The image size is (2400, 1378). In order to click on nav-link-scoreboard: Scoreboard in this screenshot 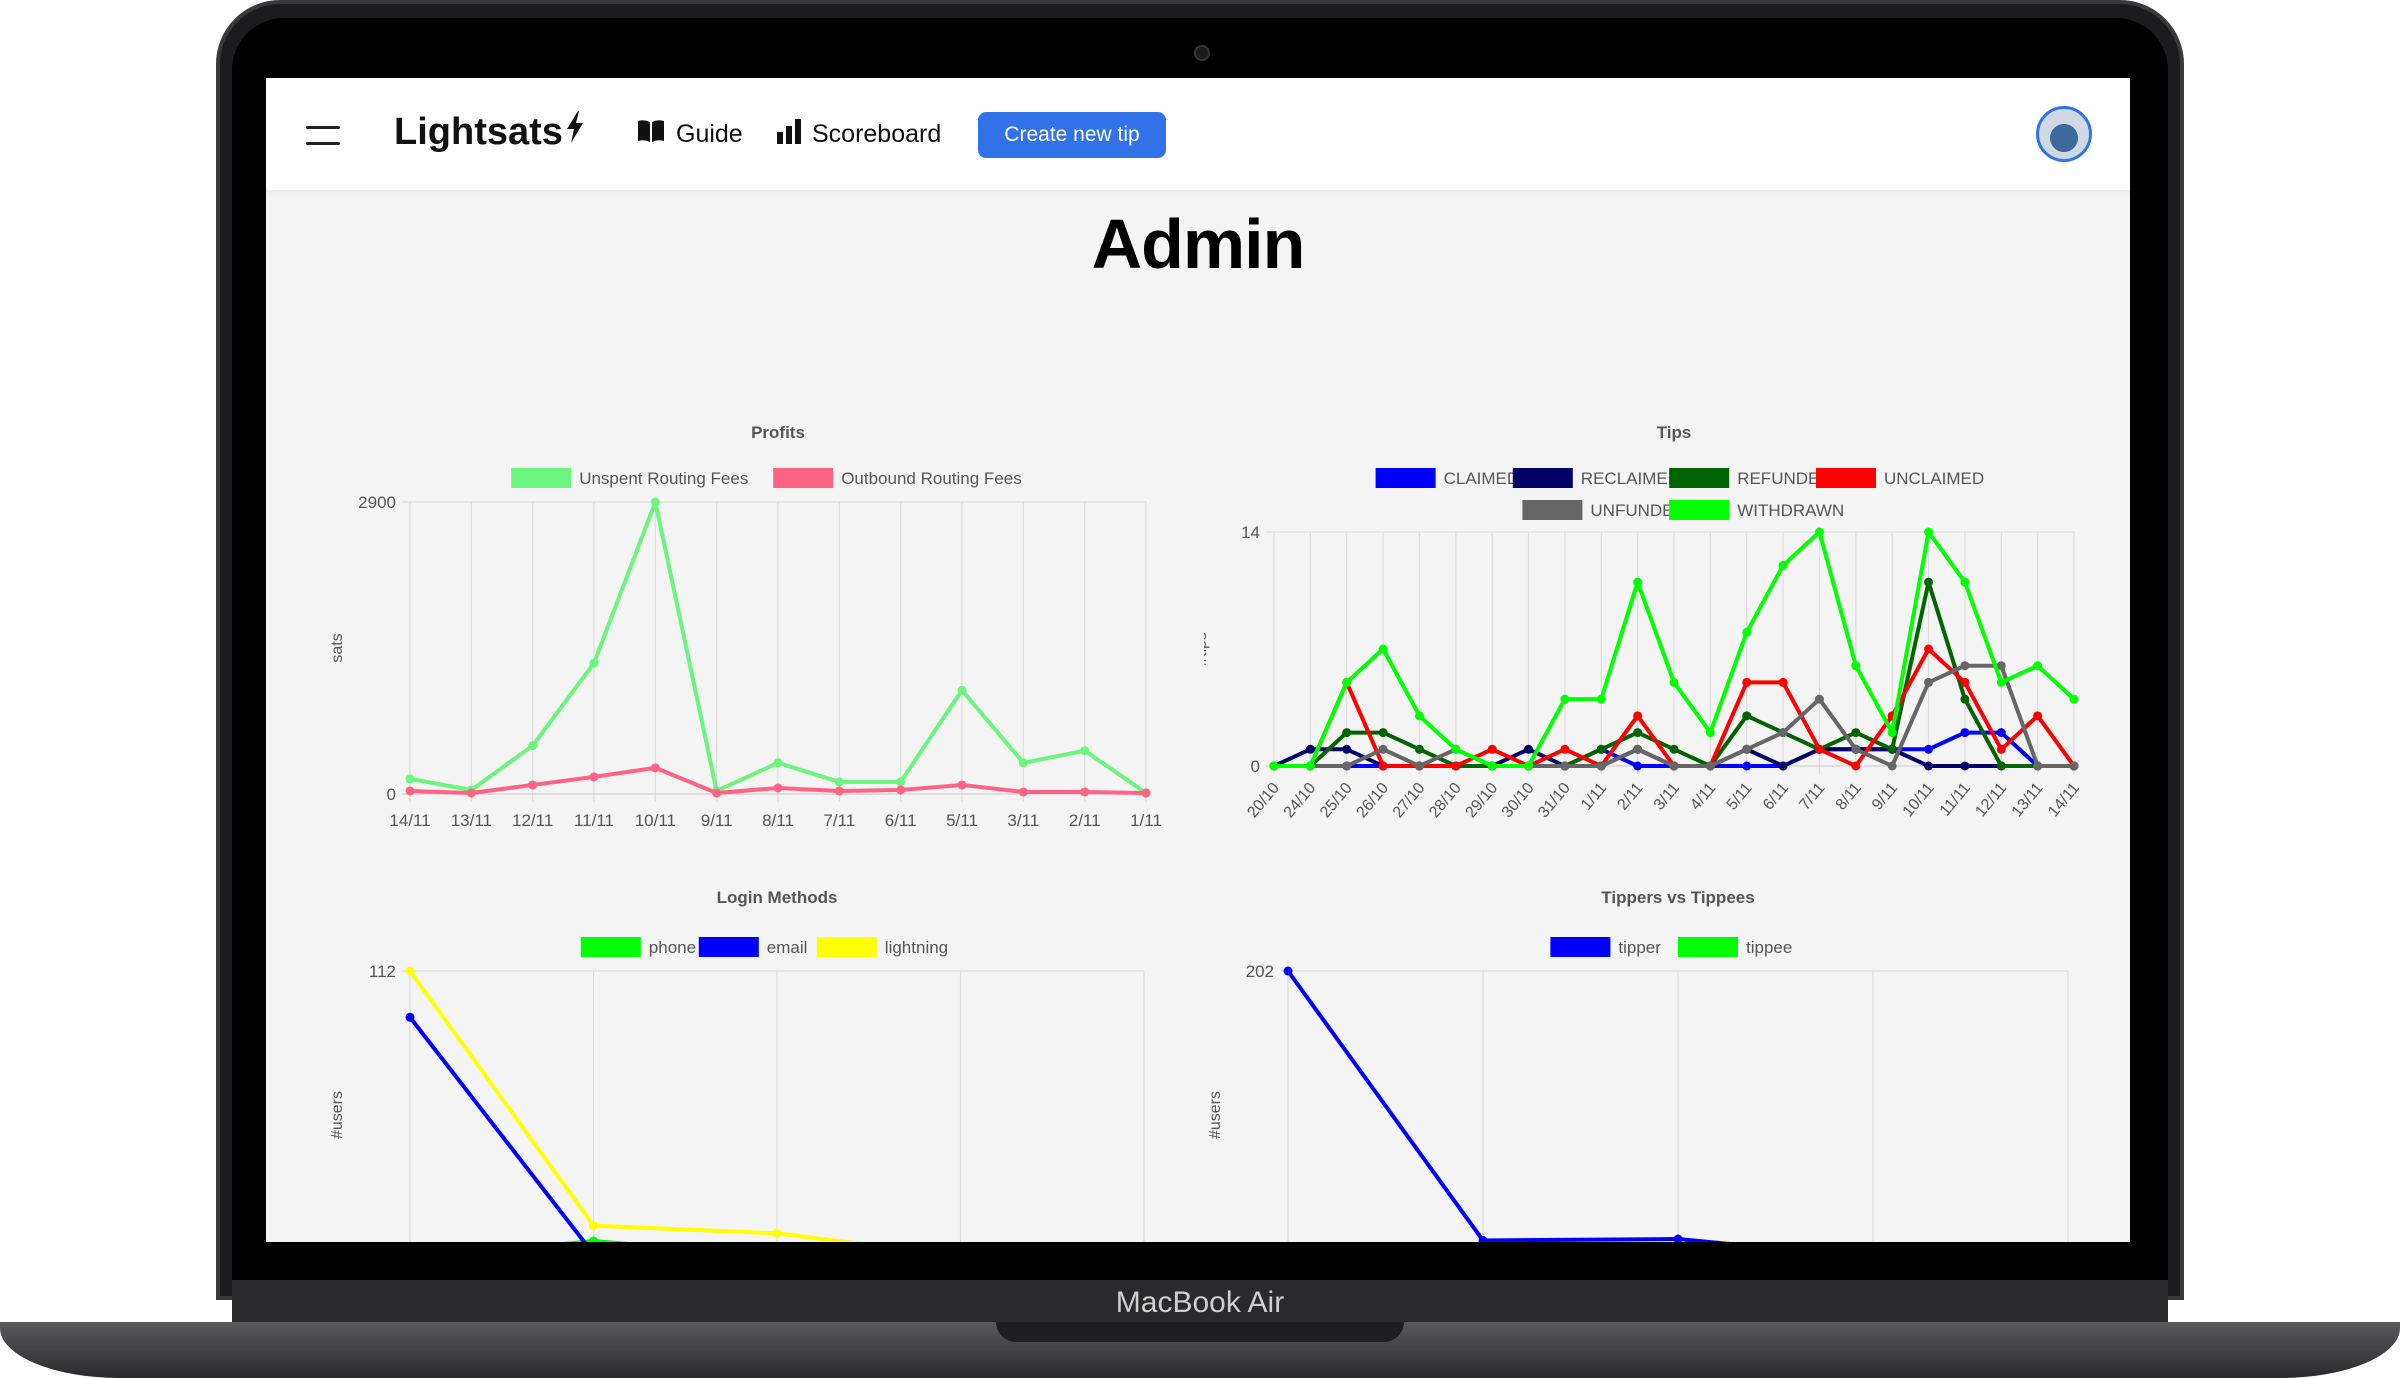, I will do `click(858, 134)`.